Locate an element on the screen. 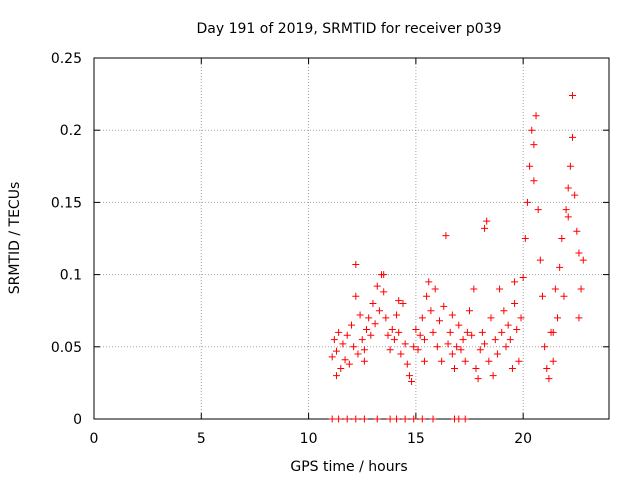 The width and height of the screenshot is (640, 480). x-tick-label: 5 is located at coordinates (201, 439).